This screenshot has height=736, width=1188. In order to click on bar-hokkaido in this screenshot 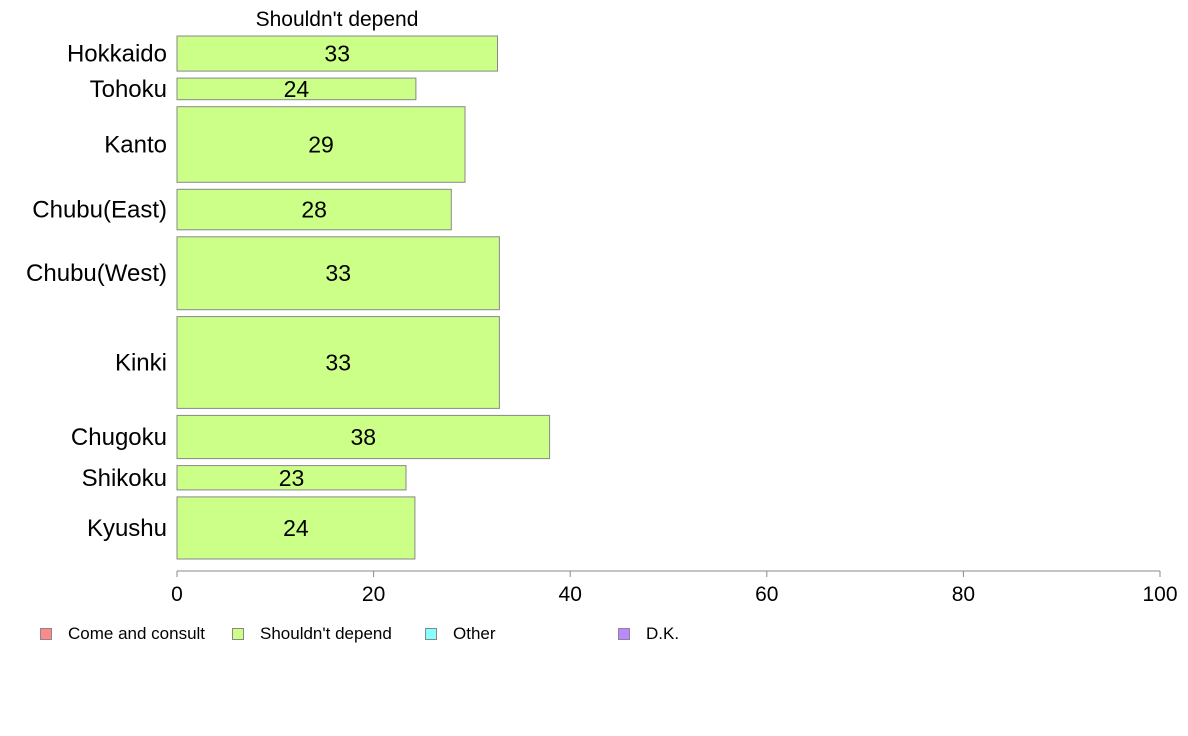, I will do `click(337, 53)`.